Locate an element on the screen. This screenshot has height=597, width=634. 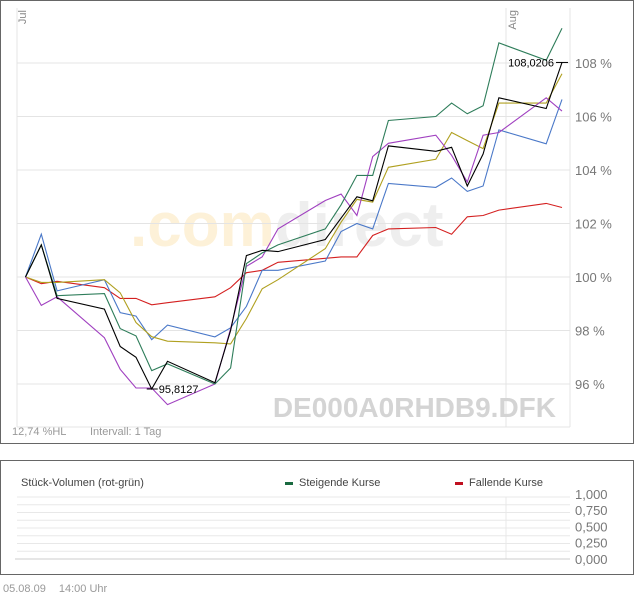
legend-rising-label: Steigende Kurse is located at coordinates (339, 483).